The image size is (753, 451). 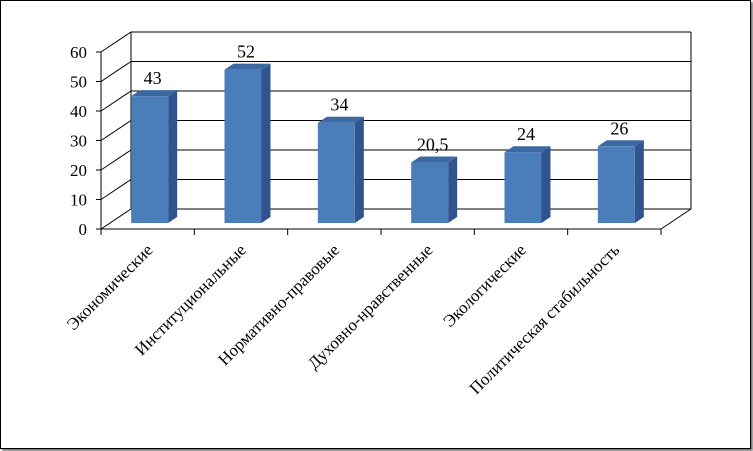 I want to click on y-tick-label: 50, so click(x=78, y=82).